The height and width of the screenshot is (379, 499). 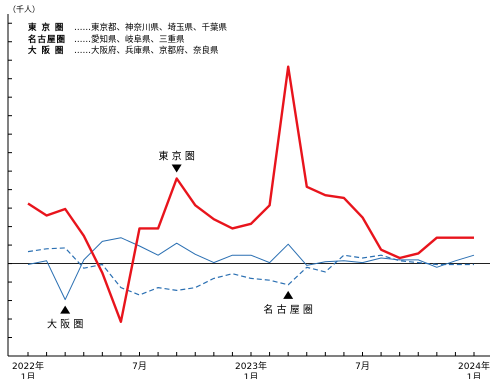 I want to click on annotation-label: 東 京 圏, so click(x=176, y=156).